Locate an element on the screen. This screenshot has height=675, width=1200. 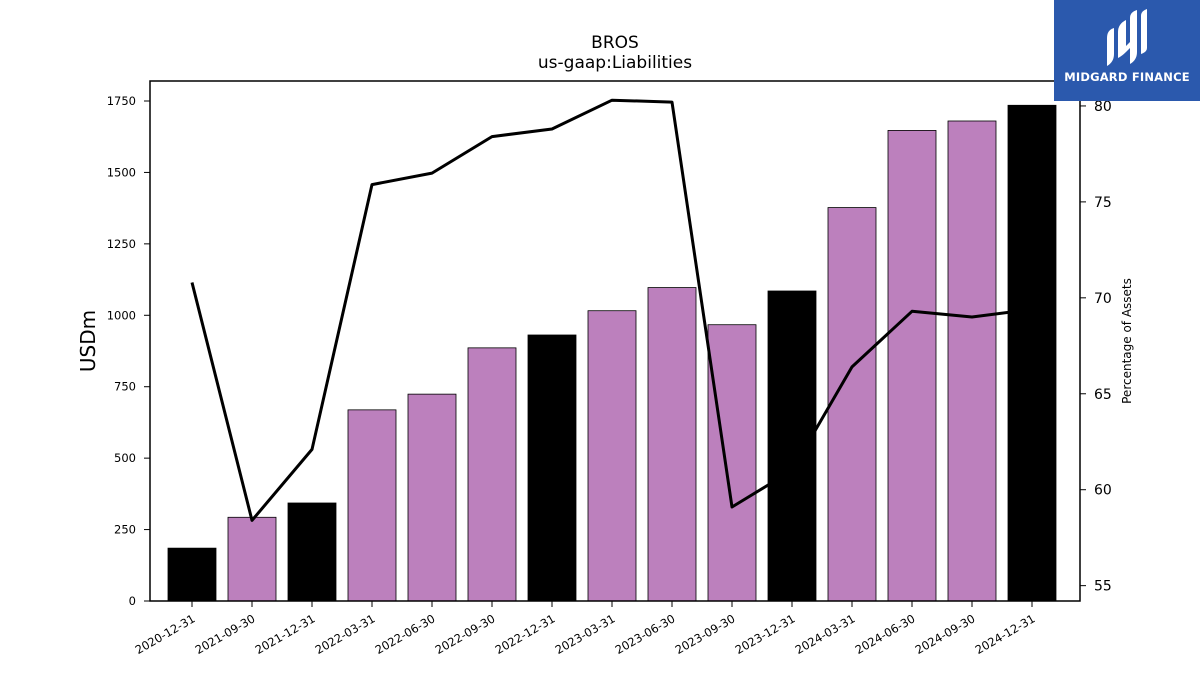
x-tick-label: 2024-06-30 is located at coordinates (885, 634).